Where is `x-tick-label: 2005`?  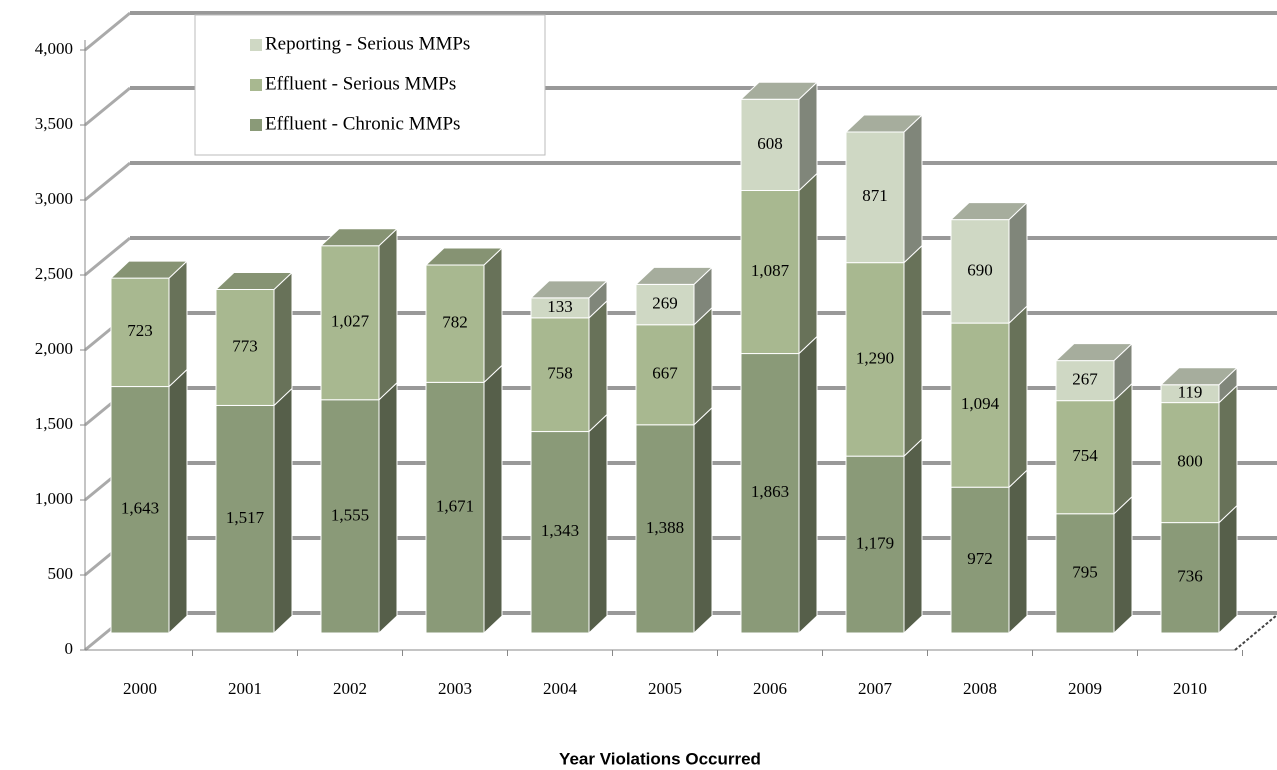
x-tick-label: 2005 is located at coordinates (665, 688).